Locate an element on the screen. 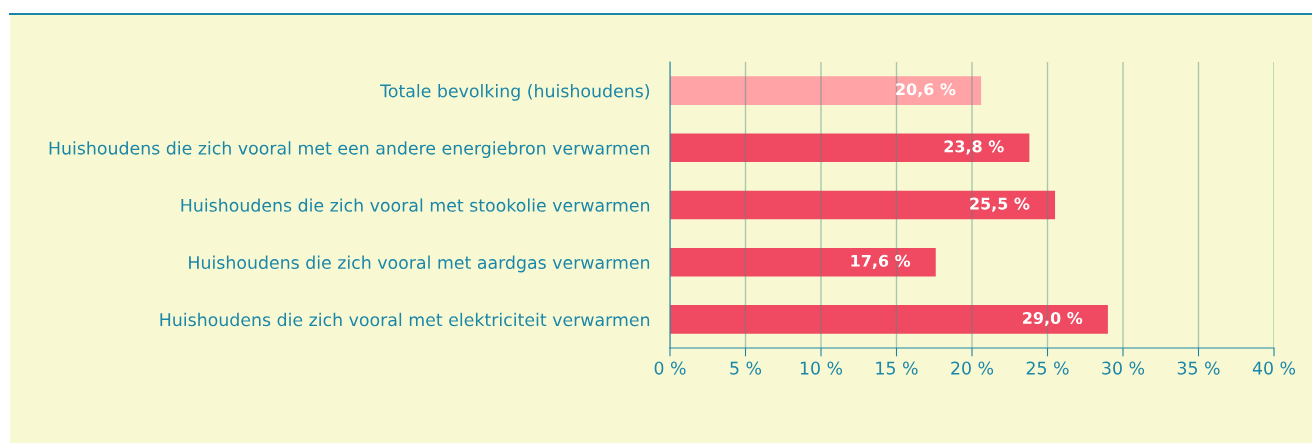 This screenshot has width=1312, height=443. y-tick-label: Huishoudens die zich vooral met aardgas verwarmen is located at coordinates (419, 264).